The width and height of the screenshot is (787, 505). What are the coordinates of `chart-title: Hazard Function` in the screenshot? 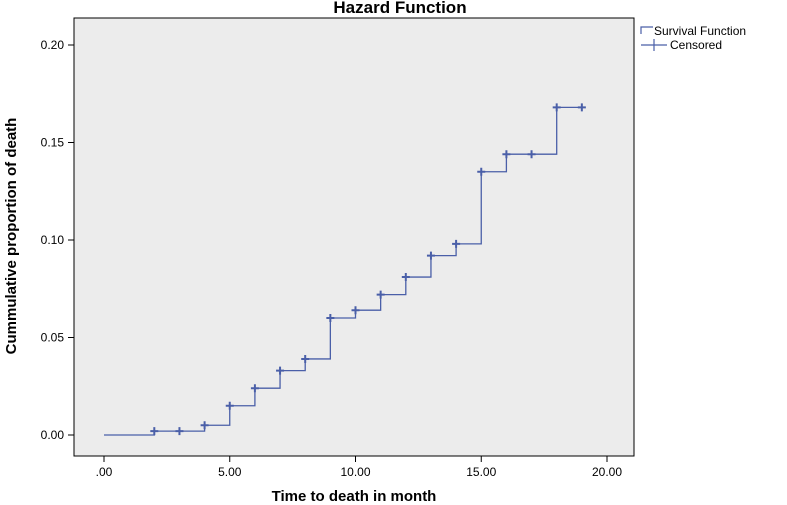 It's located at (399, 8).